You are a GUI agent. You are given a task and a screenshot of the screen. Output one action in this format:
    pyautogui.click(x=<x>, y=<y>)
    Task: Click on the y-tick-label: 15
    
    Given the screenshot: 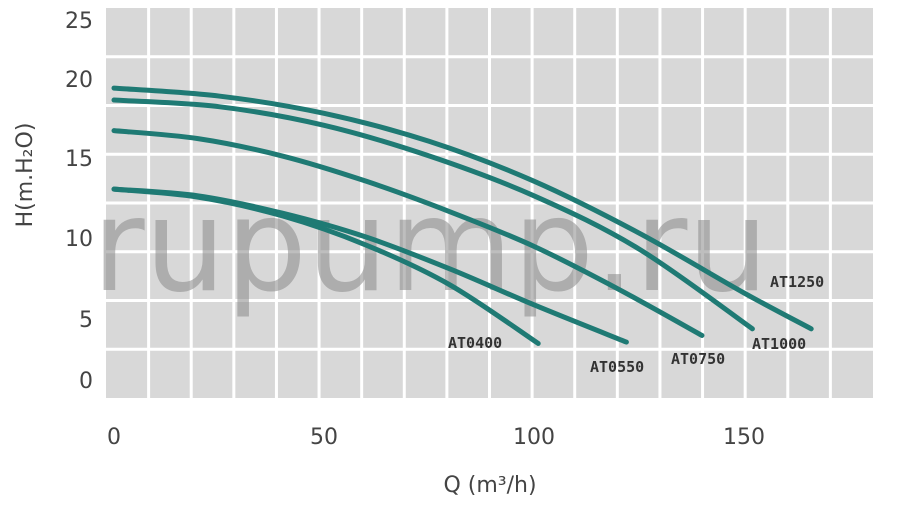 What is the action you would take?
    pyautogui.click(x=79, y=159)
    